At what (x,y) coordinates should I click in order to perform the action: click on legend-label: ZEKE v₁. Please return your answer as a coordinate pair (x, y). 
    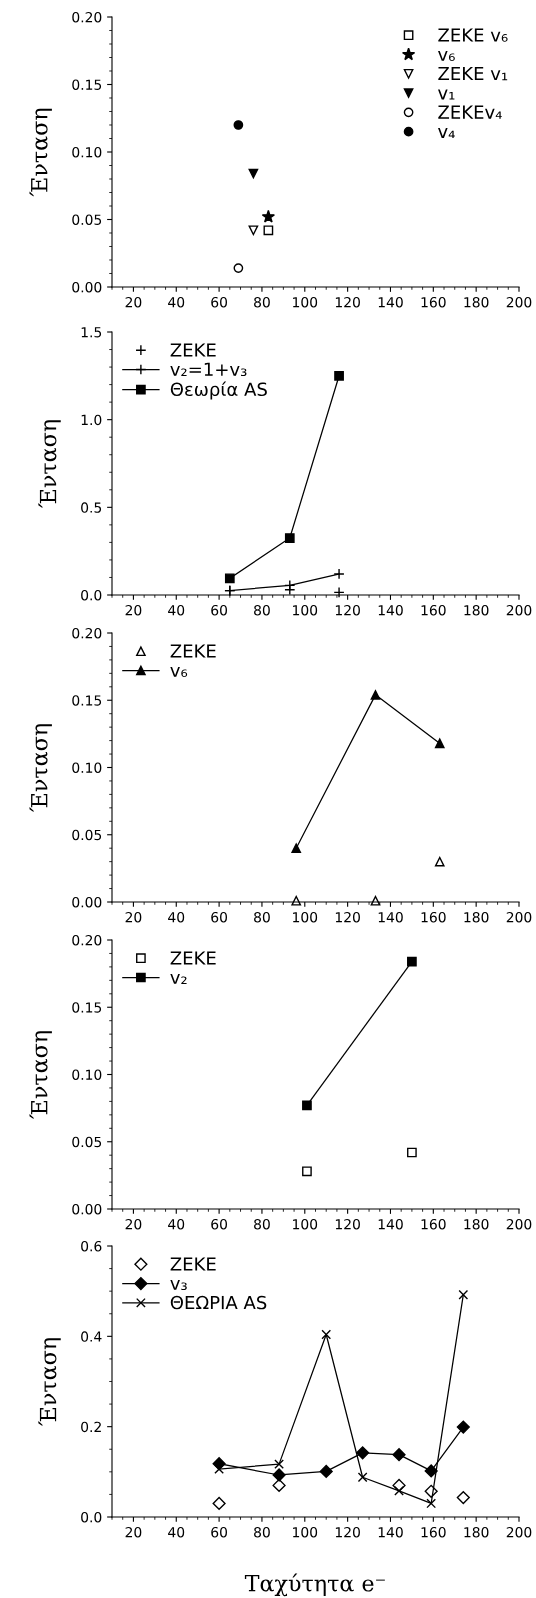
    Looking at the image, I should click on (473, 73).